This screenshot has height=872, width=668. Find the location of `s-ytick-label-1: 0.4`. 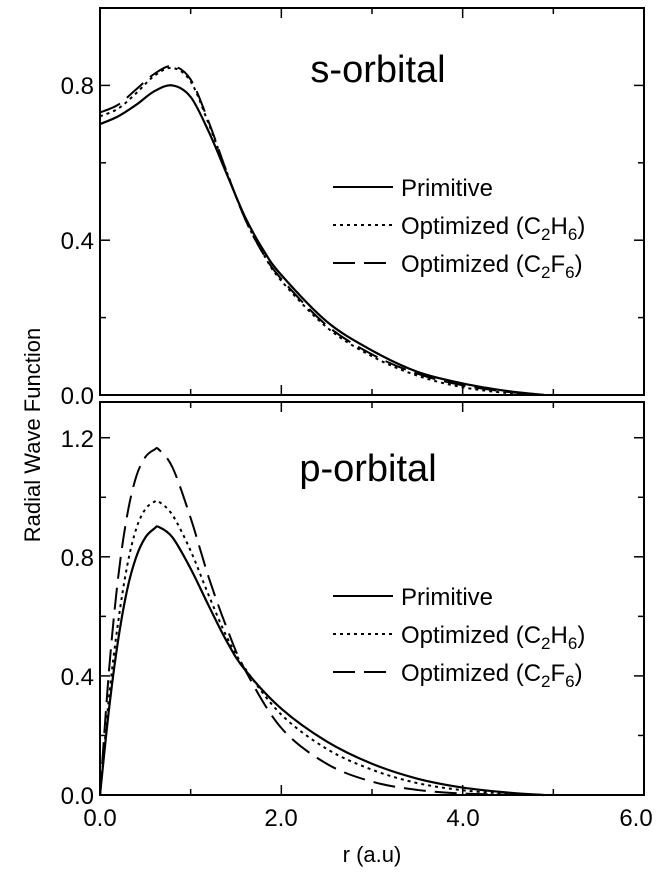

s-ytick-label-1: 0.4 is located at coordinates (77, 241).